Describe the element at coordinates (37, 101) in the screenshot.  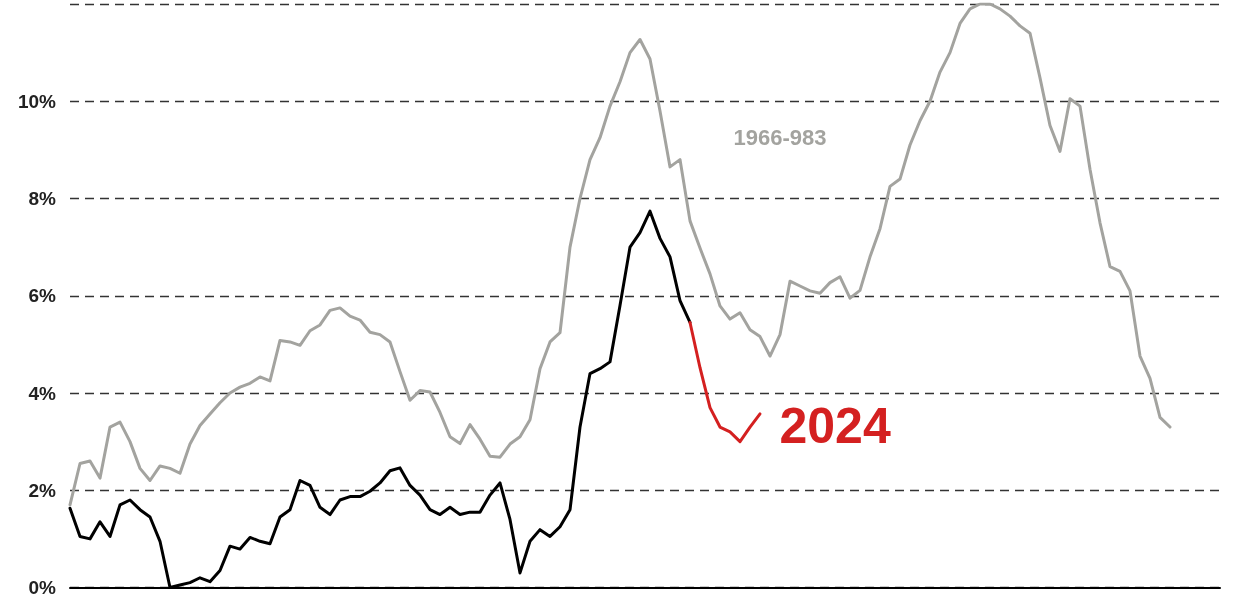
I see `y-tick-label: 10%` at that location.